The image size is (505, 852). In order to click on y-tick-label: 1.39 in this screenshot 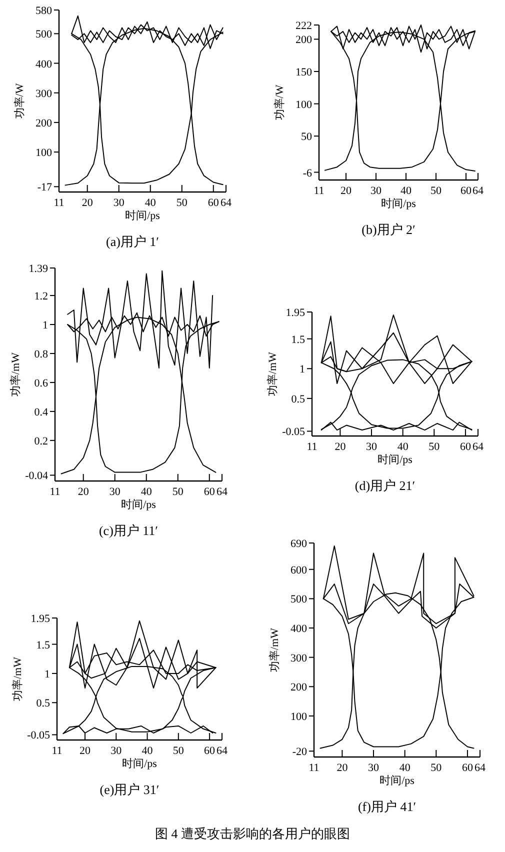, I will do `click(38, 269)`.